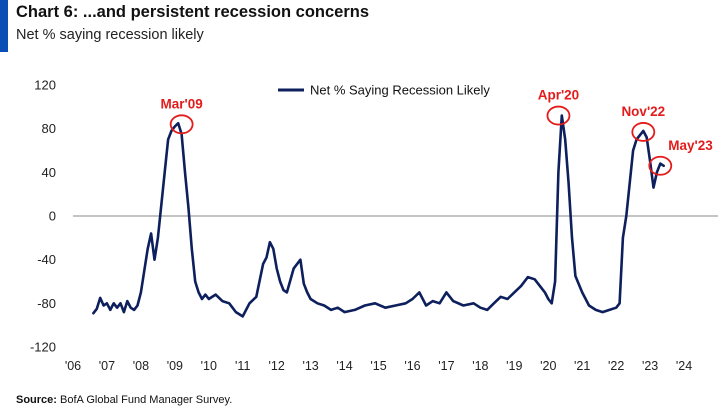  What do you see at coordinates (46, 259) in the screenshot?
I see `y-tick-label: -40` at bounding box center [46, 259].